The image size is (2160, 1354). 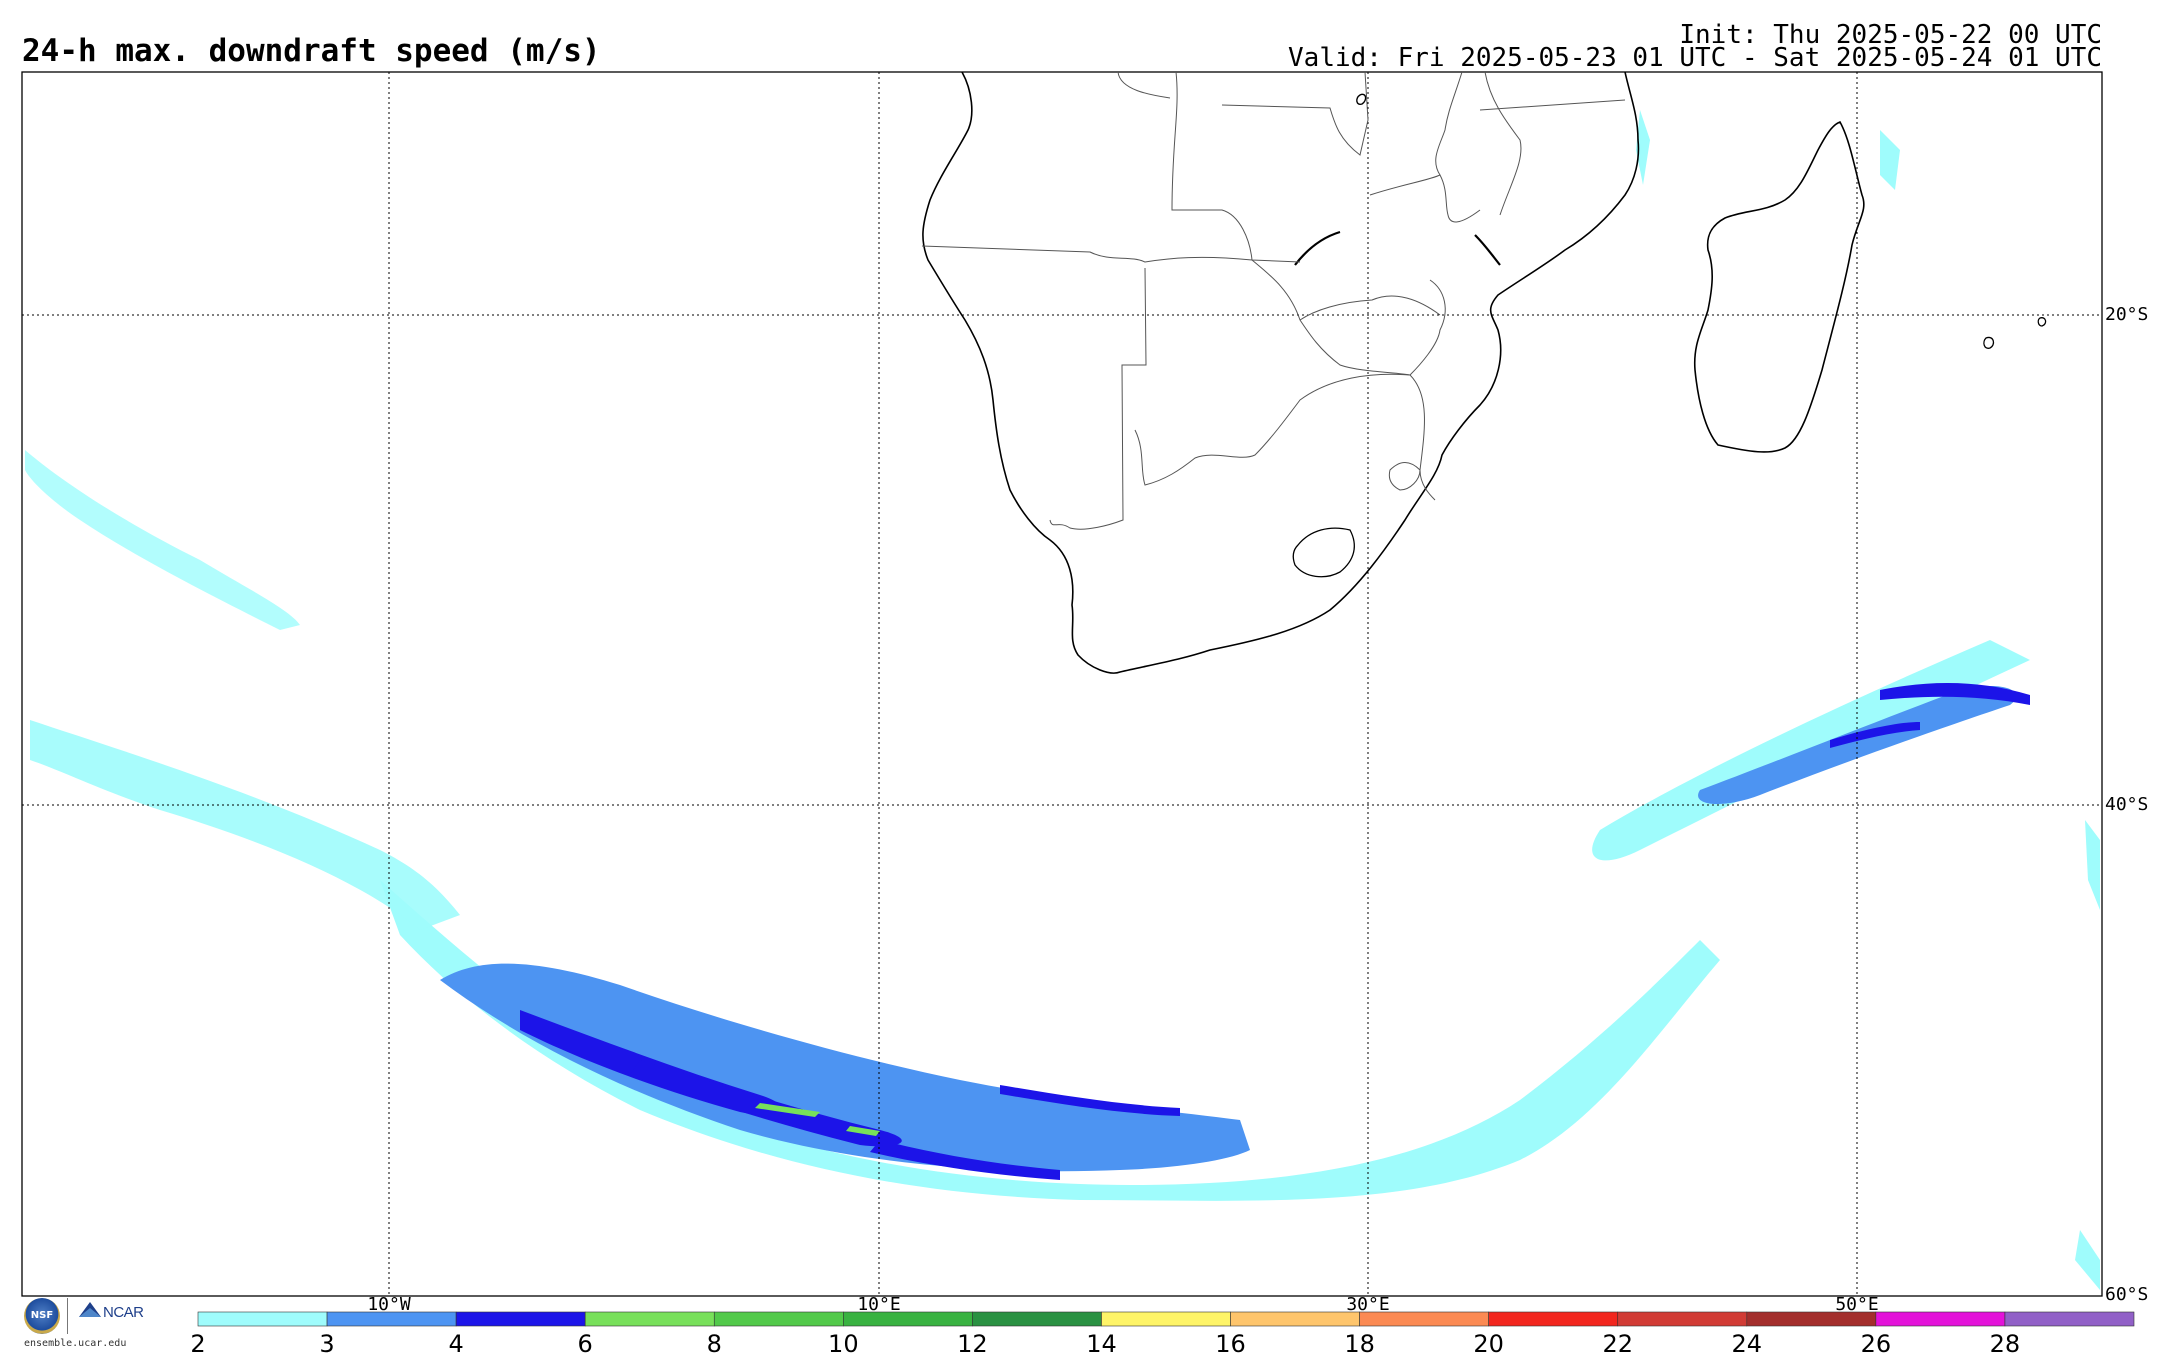 What do you see at coordinates (1230, 1342) in the screenshot?
I see `colorbar-tick-label: 16` at bounding box center [1230, 1342].